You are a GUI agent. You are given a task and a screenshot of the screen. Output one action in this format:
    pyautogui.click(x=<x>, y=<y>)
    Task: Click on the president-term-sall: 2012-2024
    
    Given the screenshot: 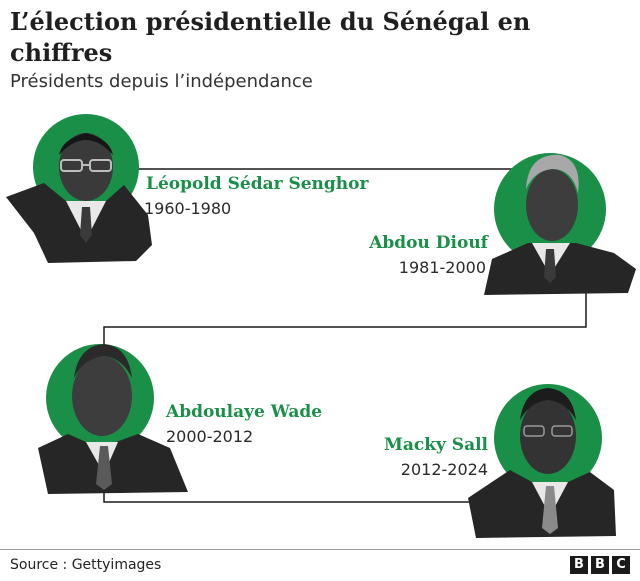 What is the action you would take?
    pyautogui.click(x=444, y=469)
    